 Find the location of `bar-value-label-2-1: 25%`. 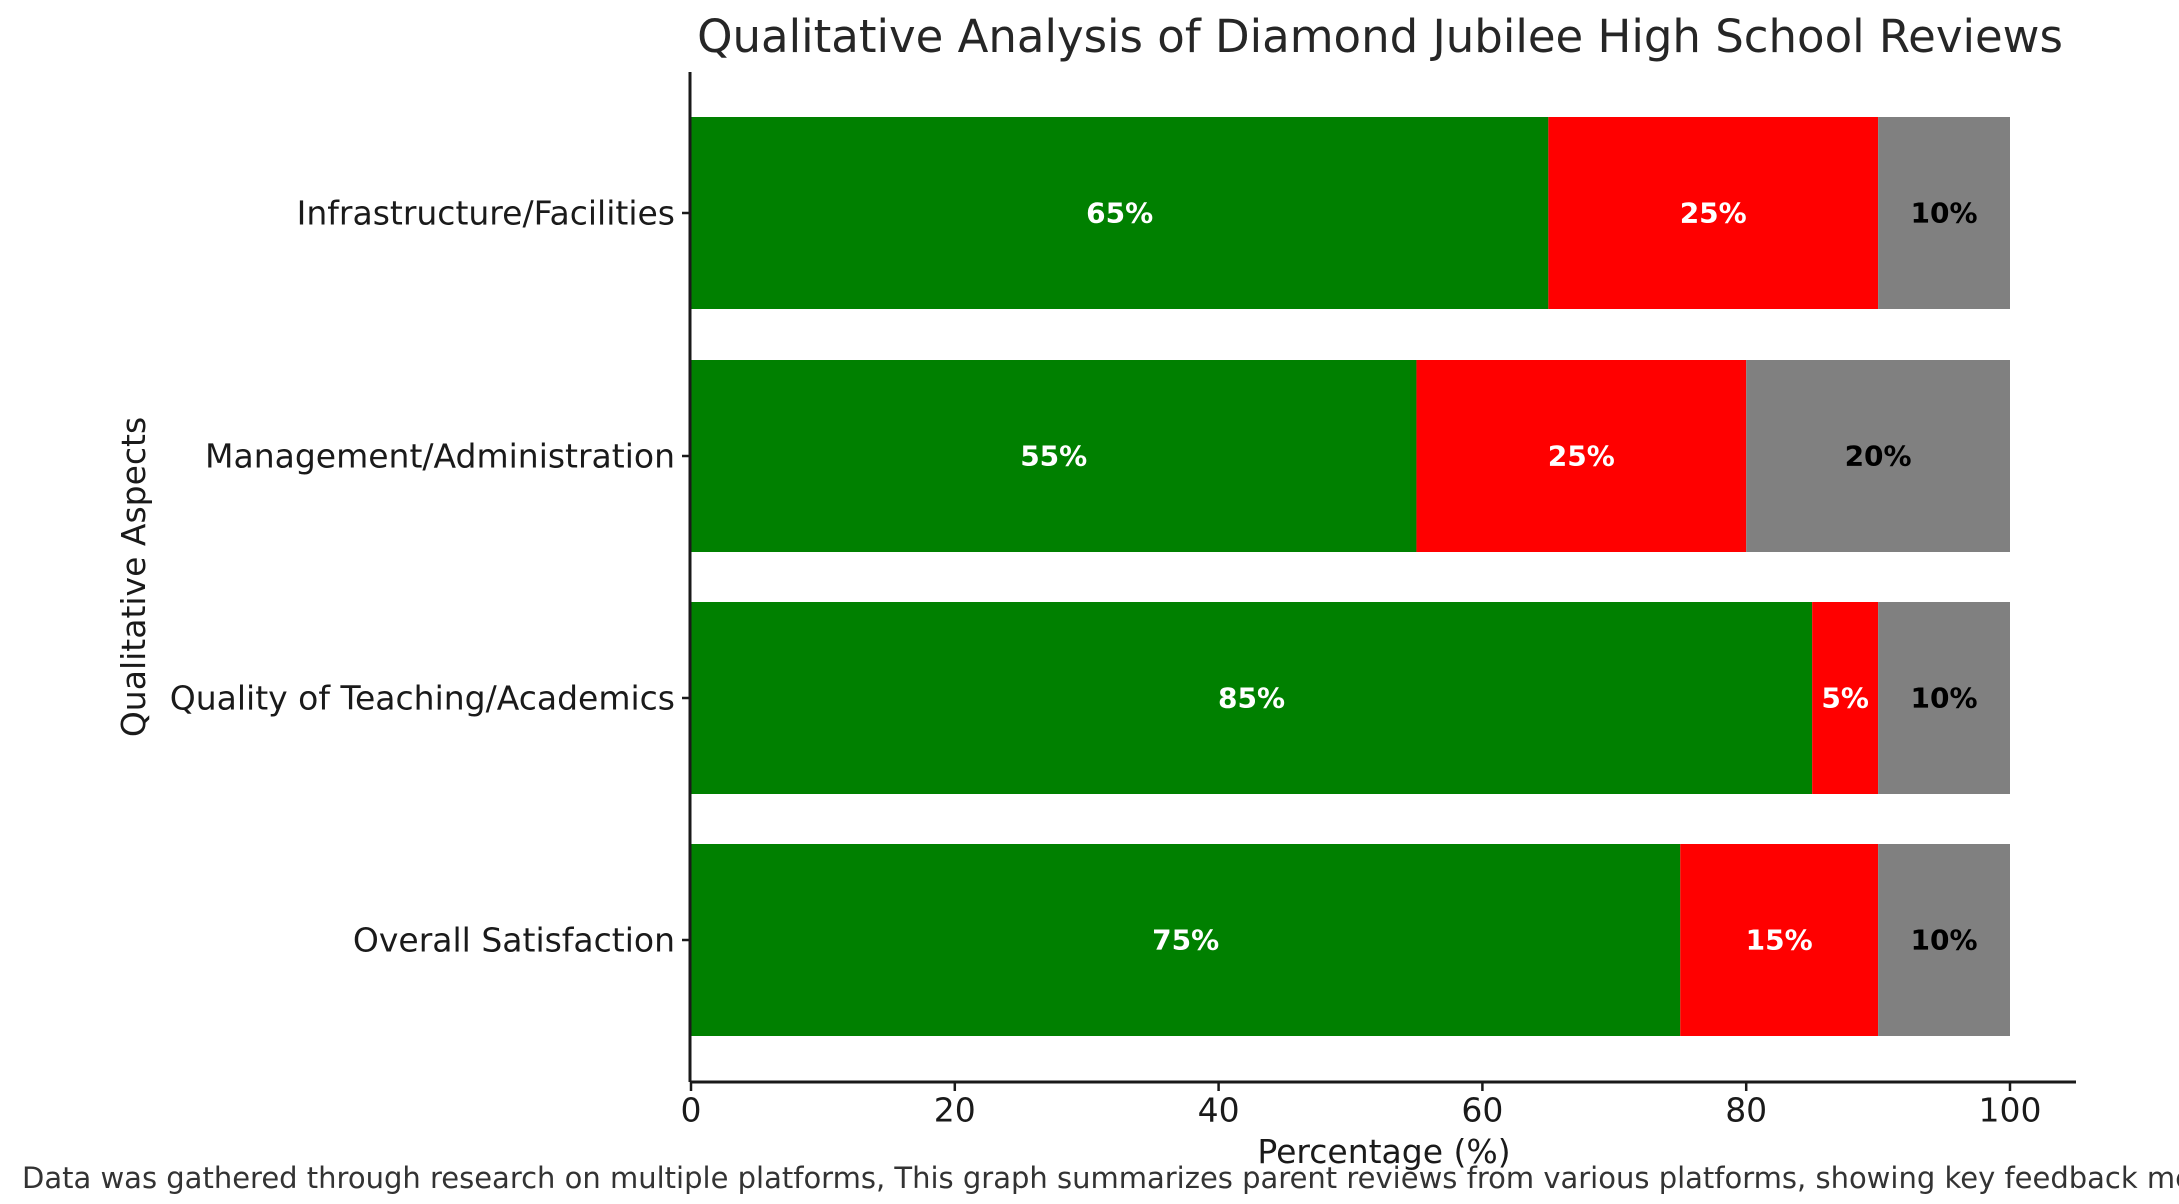

bar-value-label-2-1: 25% is located at coordinates (1581, 456).